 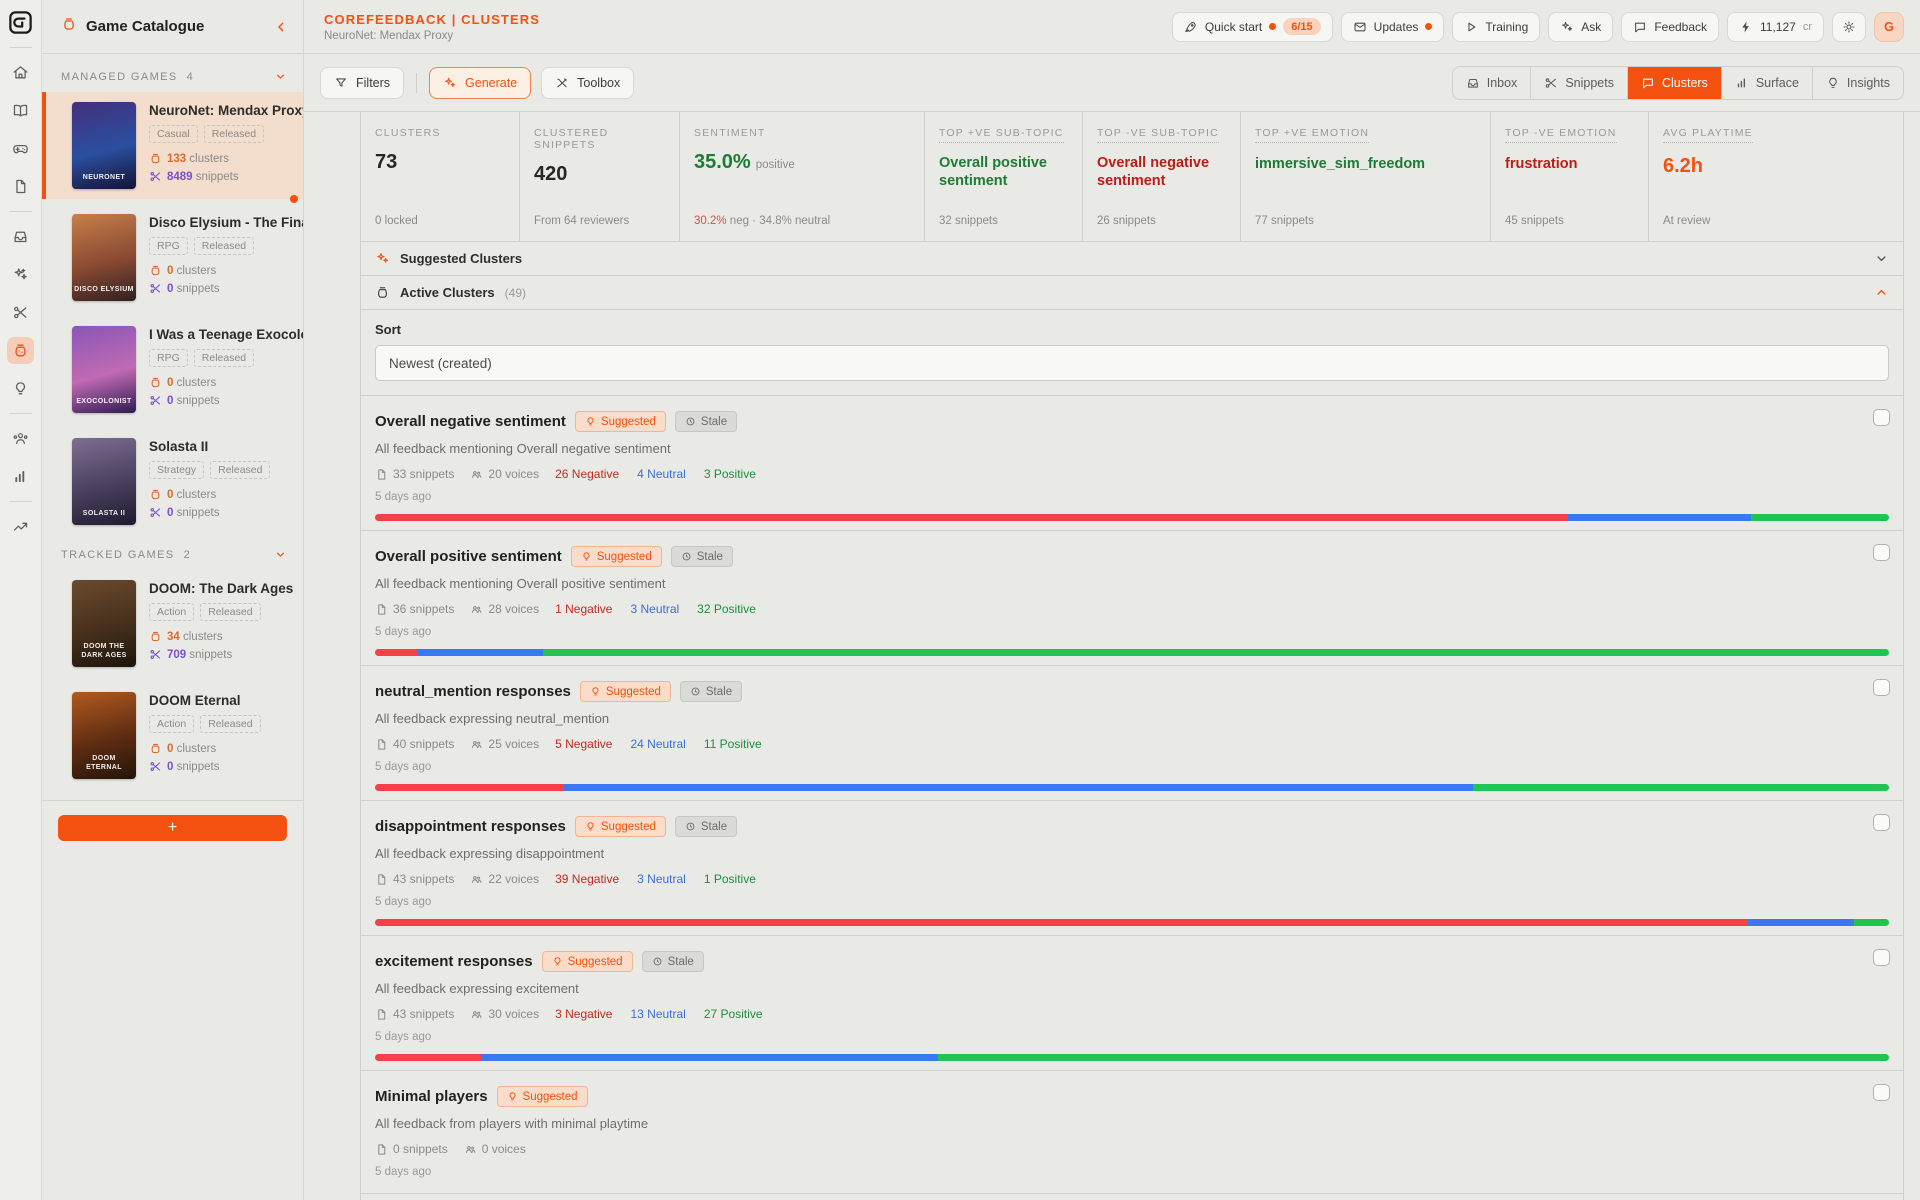 I want to click on generate-button: Generate, so click(x=480, y=82).